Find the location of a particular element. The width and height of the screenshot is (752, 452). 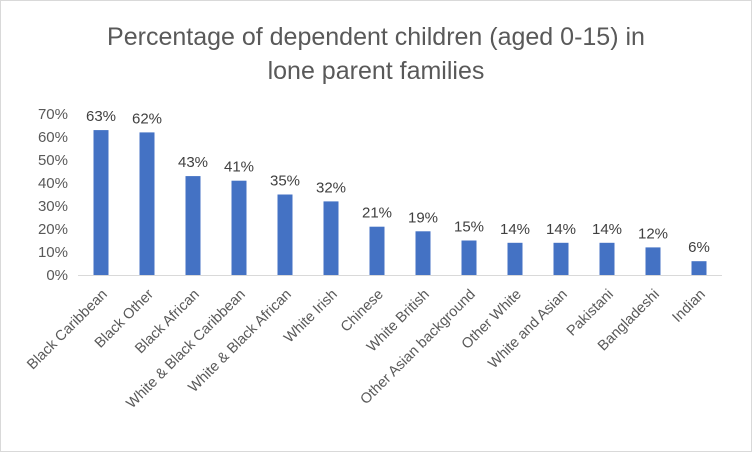

category-label: Indian is located at coordinates (689, 306).